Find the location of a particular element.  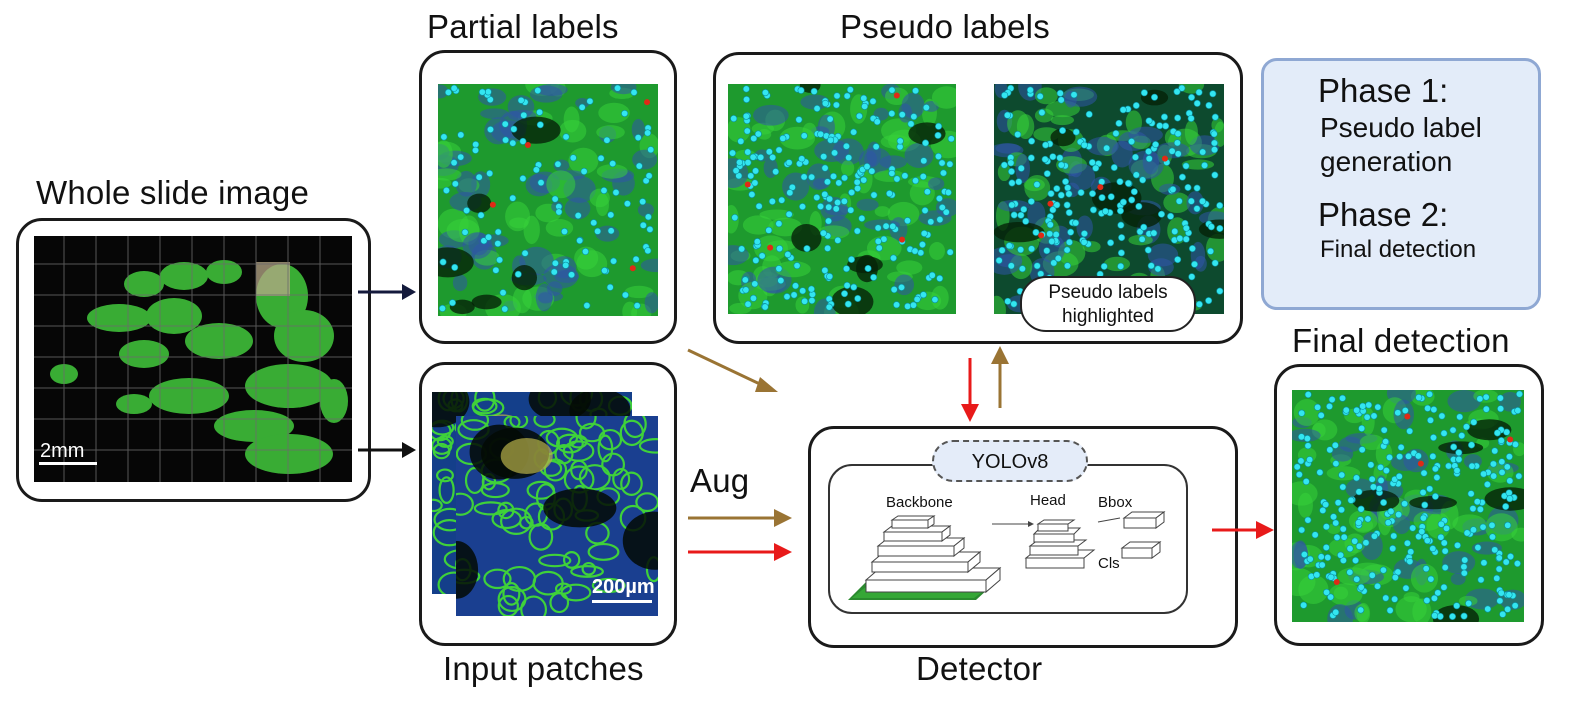

phase-legend is located at coordinates (1401, 184).